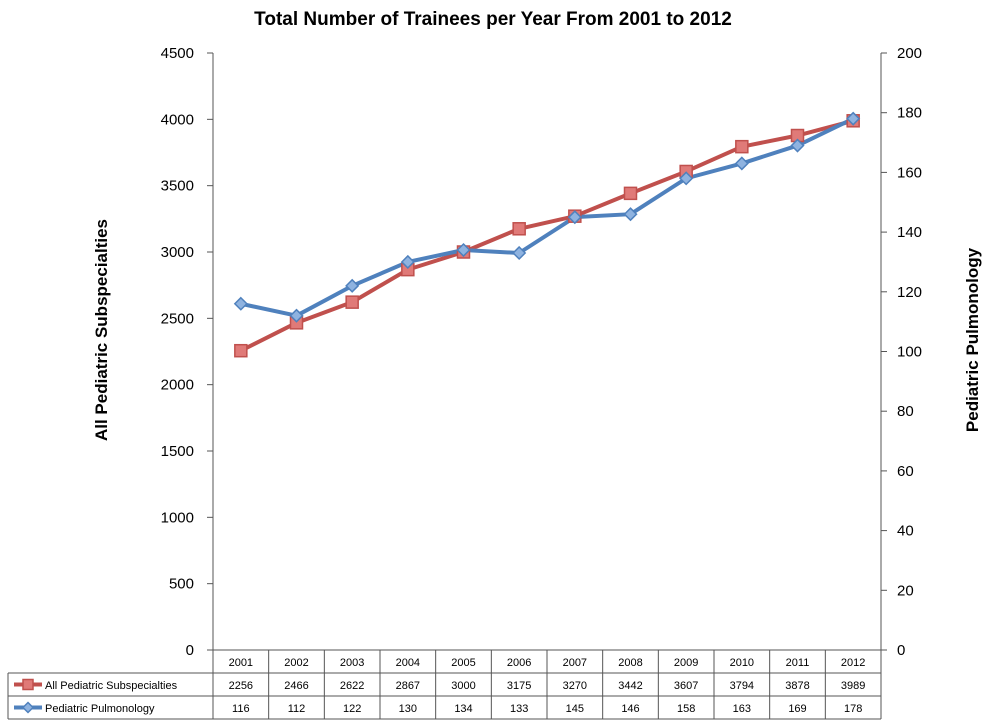  Describe the element at coordinates (519, 709) in the screenshot. I see `data-label: 133` at that location.